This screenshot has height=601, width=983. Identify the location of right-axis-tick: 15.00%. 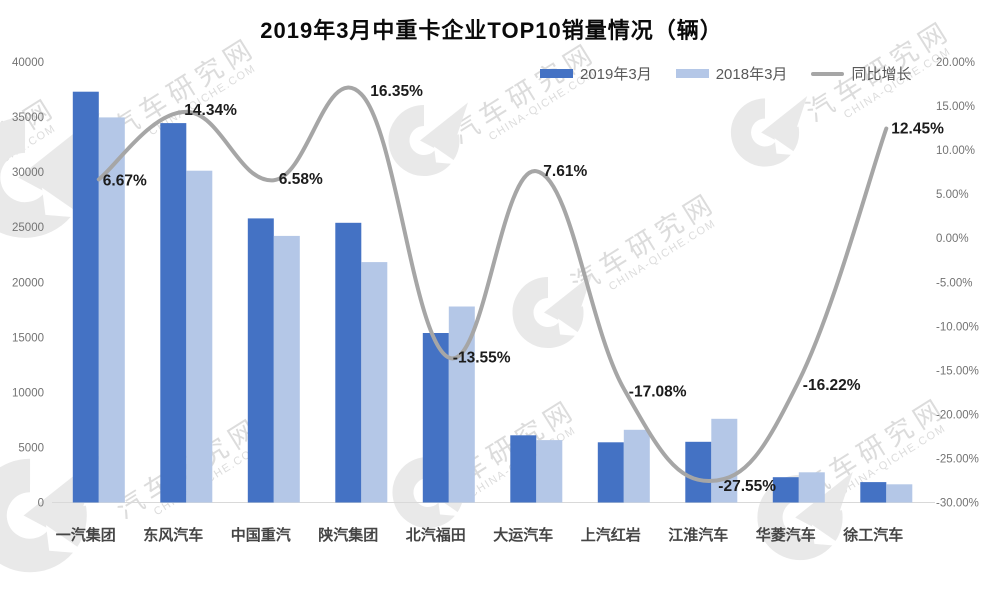
(955, 107).